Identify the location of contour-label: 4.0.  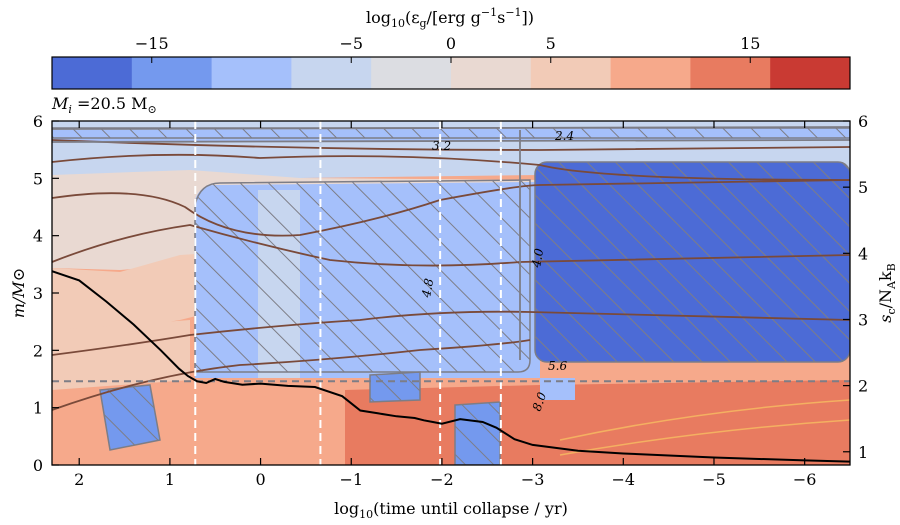
(537, 258).